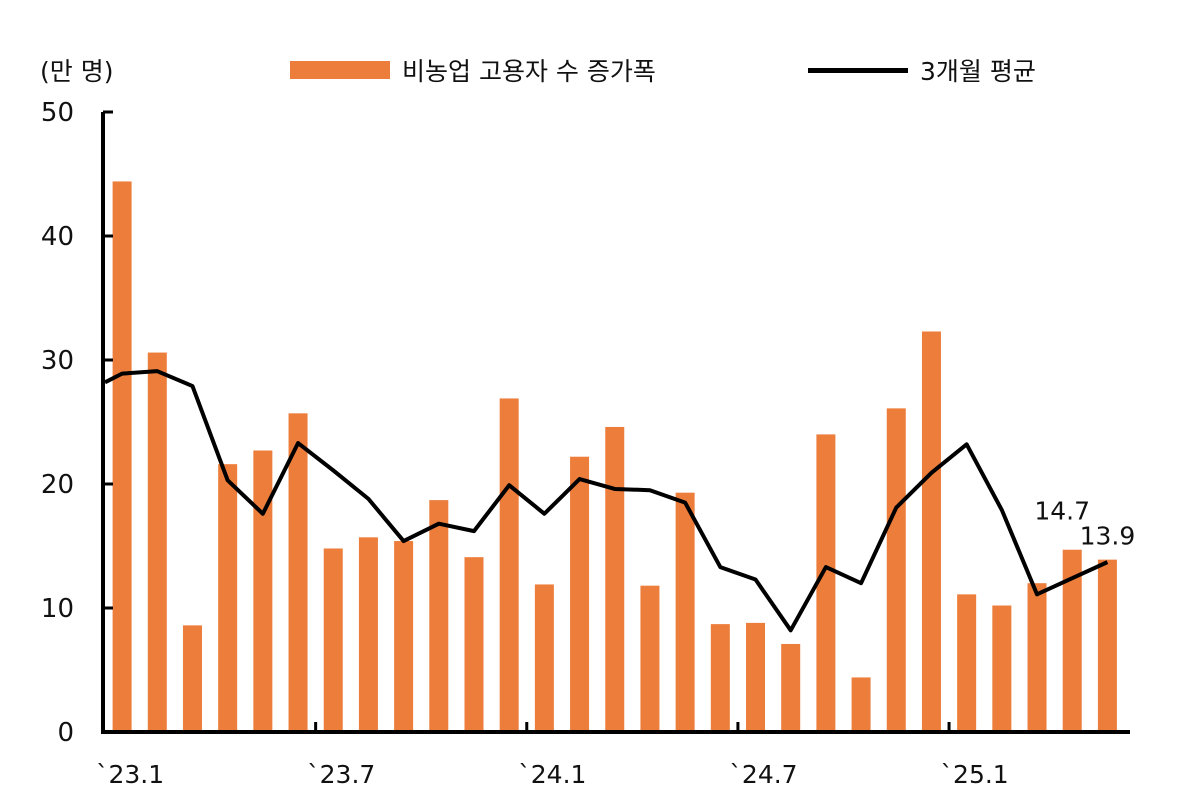  I want to click on x-tick-label: `24.1, so click(552, 774).